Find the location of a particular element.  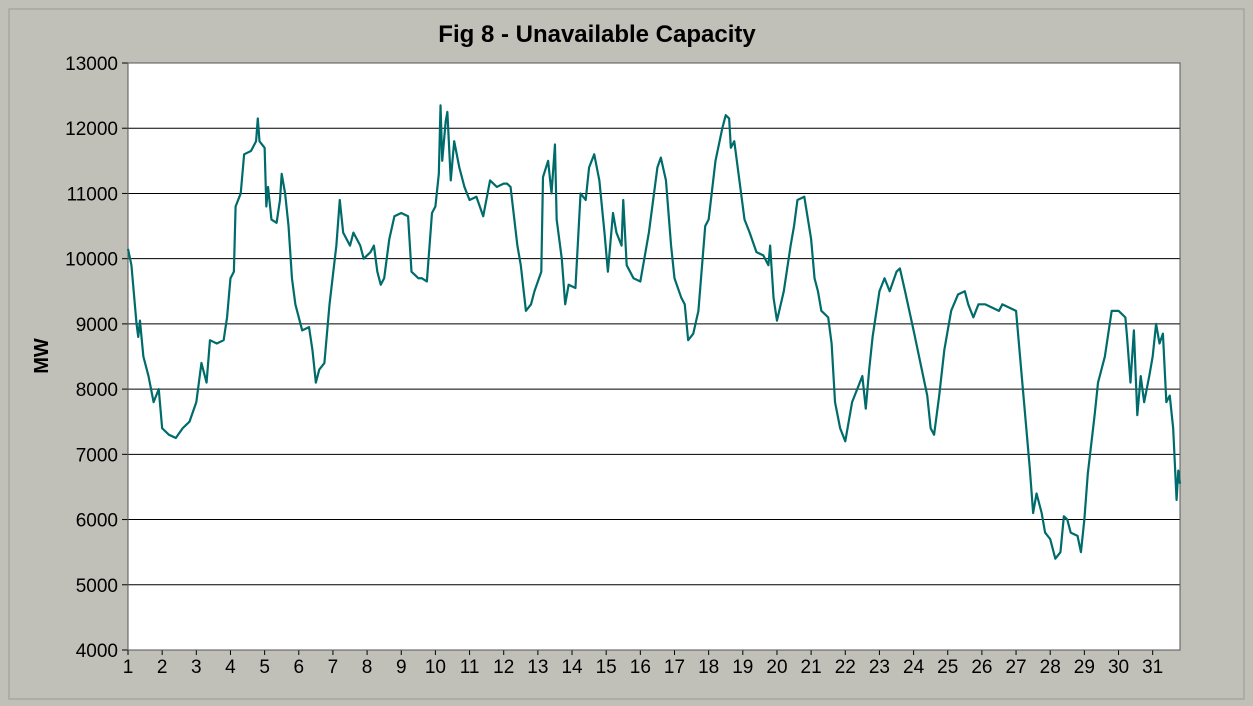

y-tick-label: 13000 is located at coordinates (91, 64).